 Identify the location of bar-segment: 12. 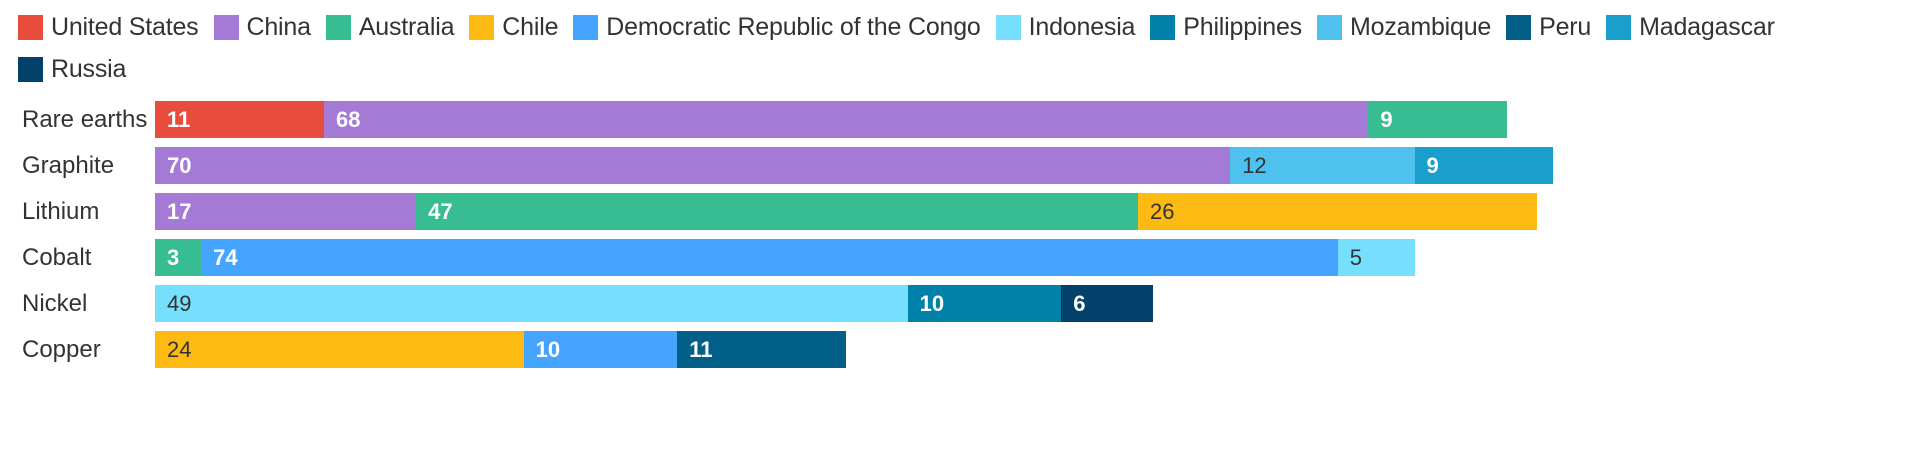
(1322, 165).